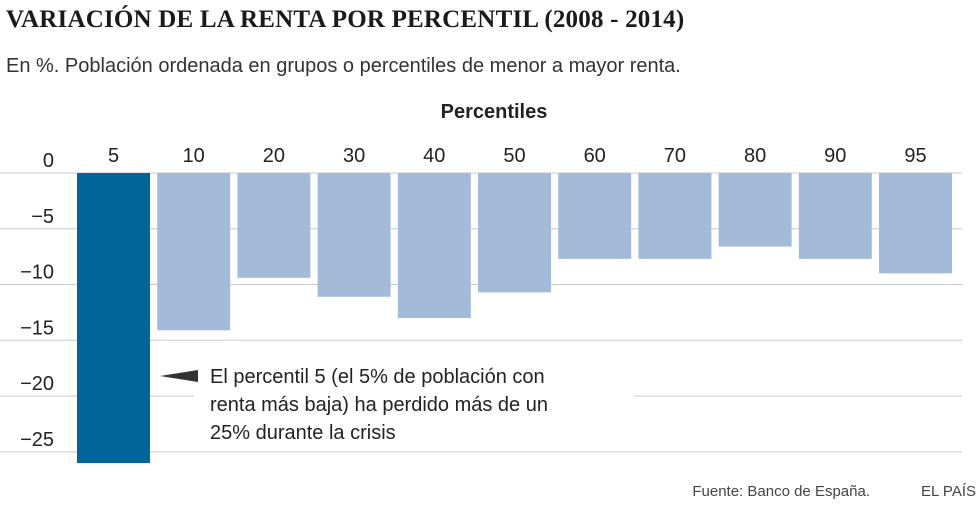  Describe the element at coordinates (434, 156) in the screenshot. I see `x-tick-label: 40` at that location.